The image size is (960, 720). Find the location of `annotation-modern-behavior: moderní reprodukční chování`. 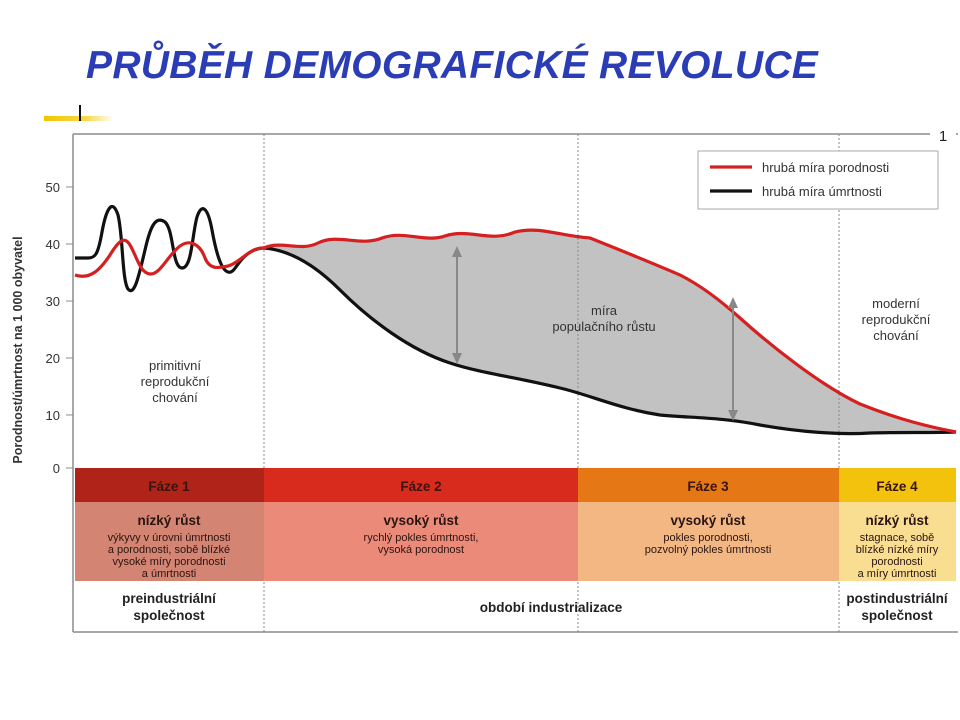

annotation-modern-behavior: moderní reprodukční chování is located at coordinates (896, 319).